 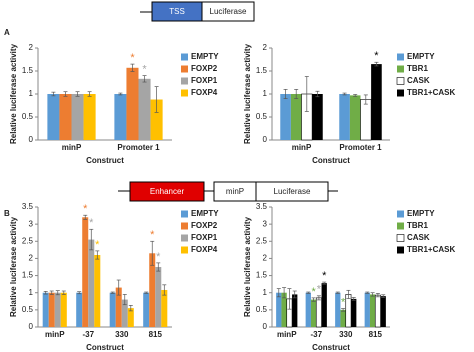 What do you see at coordinates (88, 334) in the screenshot?
I see `x-tick-label: -37` at bounding box center [88, 334].